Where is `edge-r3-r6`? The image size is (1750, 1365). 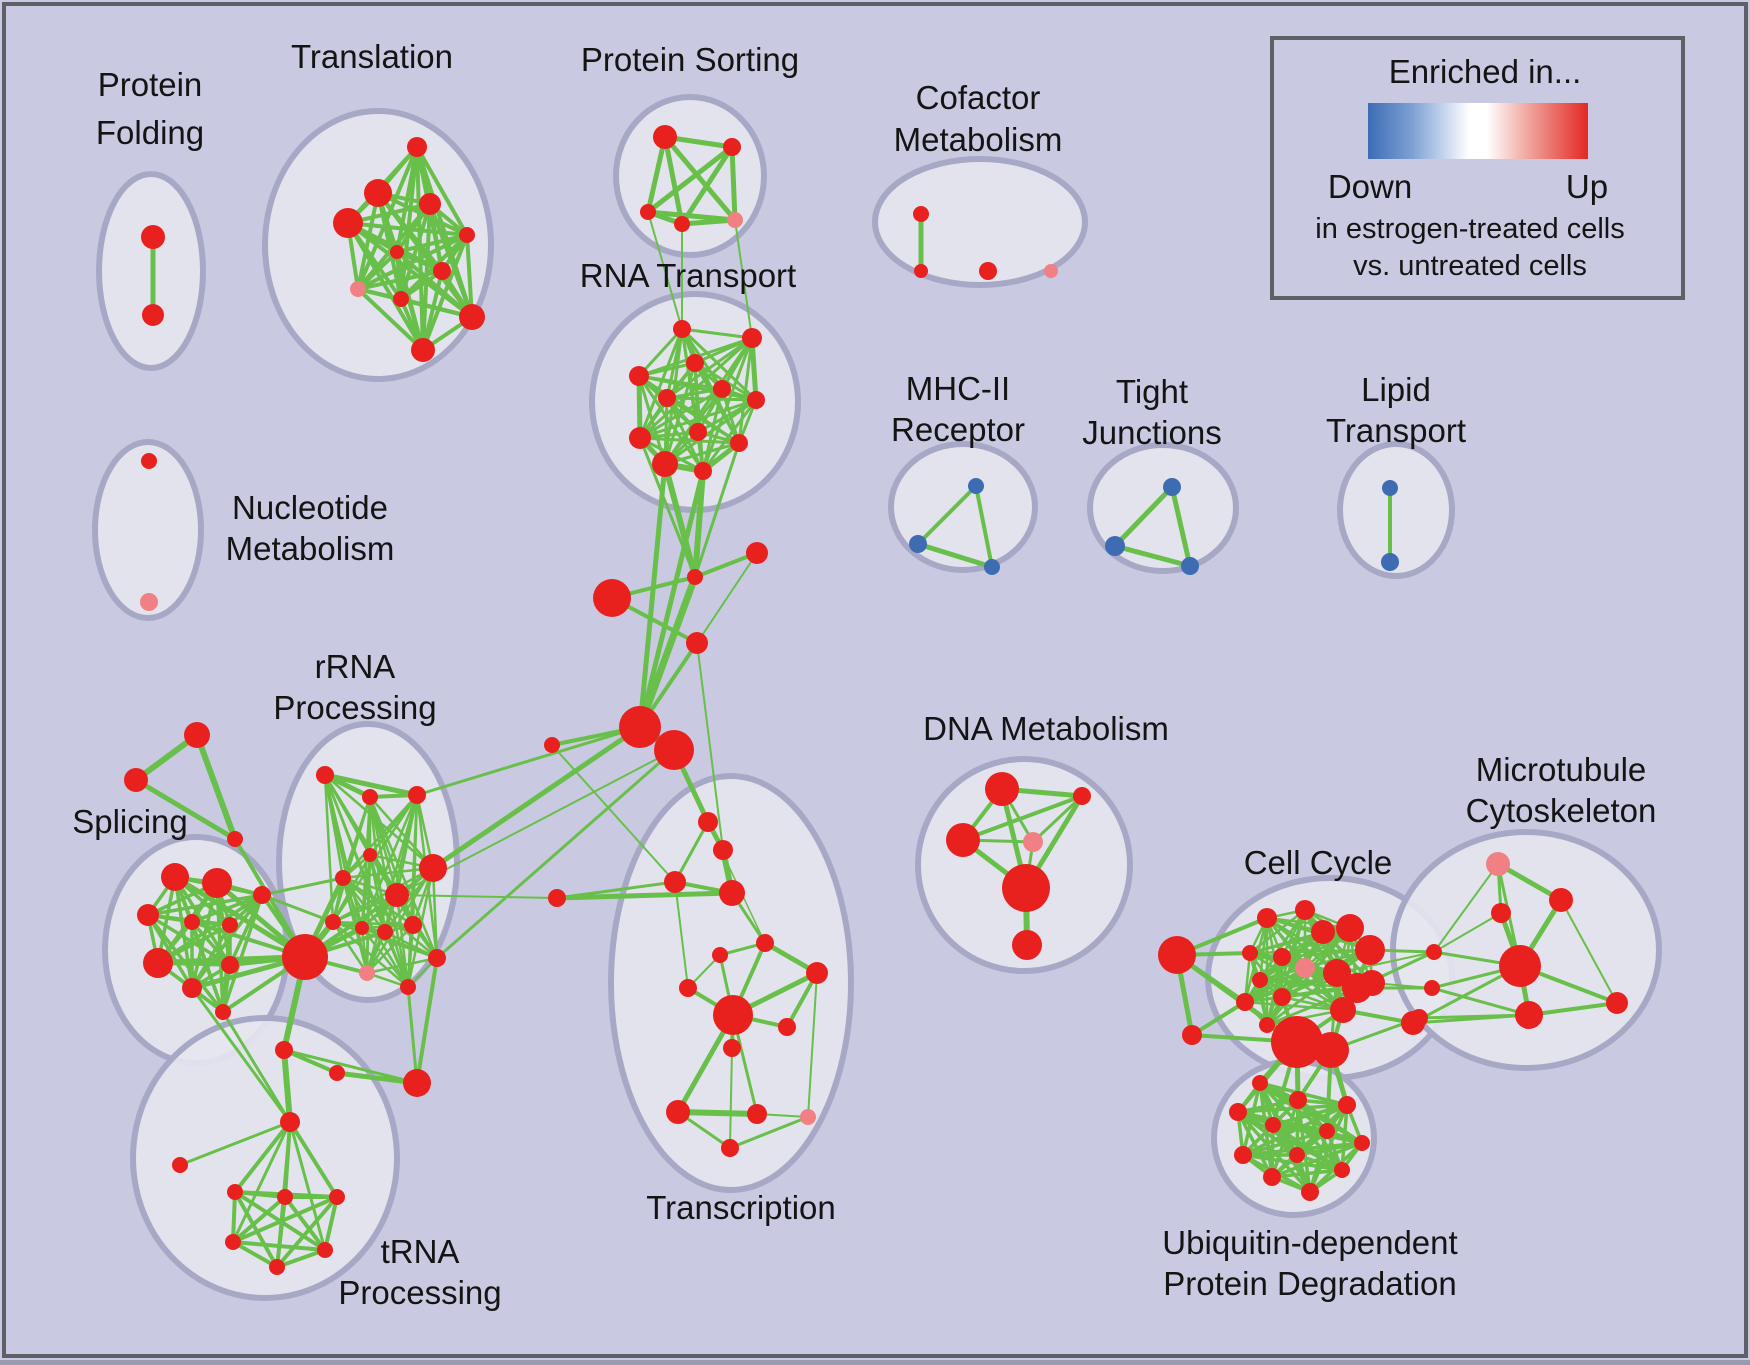 edge-r3-r6 is located at coordinates (697, 388).